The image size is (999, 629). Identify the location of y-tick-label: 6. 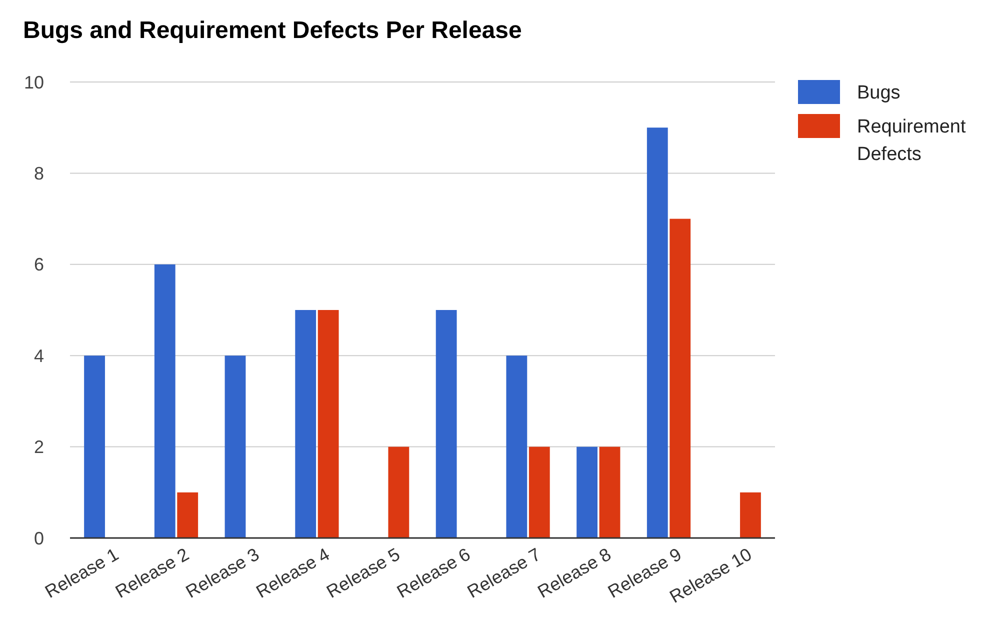
(39, 264).